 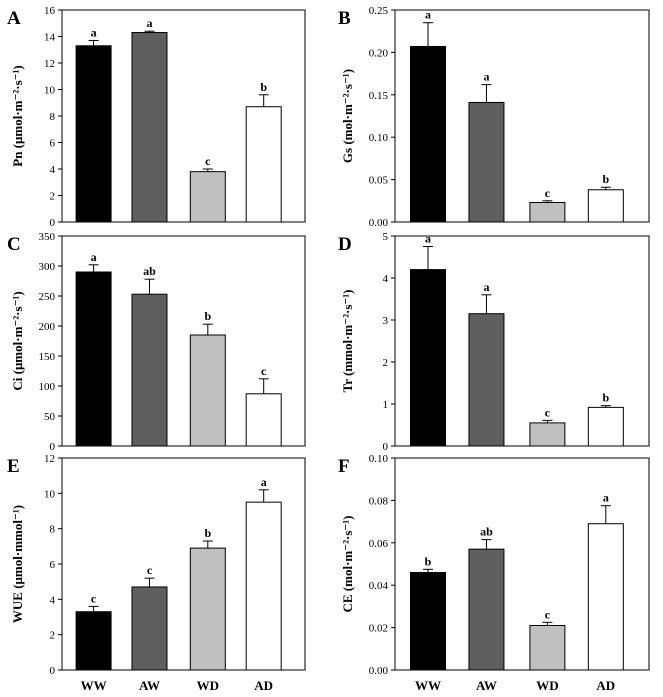 What do you see at coordinates (207, 316) in the screenshot?
I see `panel-c-significance-wd: b` at bounding box center [207, 316].